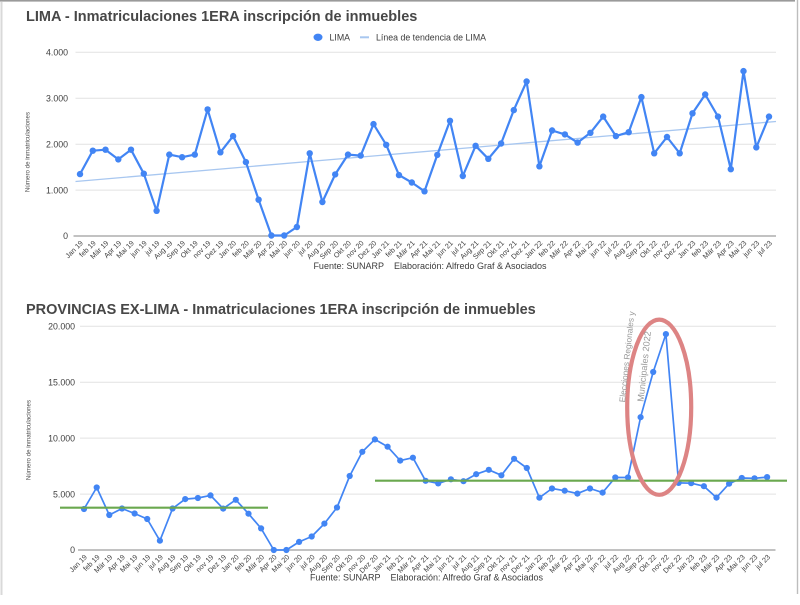 Image resolution: width=800 pixels, height=605 pixels. Describe the element at coordinates (57, 190) in the screenshot. I see `svg-text: 1.000` at that location.